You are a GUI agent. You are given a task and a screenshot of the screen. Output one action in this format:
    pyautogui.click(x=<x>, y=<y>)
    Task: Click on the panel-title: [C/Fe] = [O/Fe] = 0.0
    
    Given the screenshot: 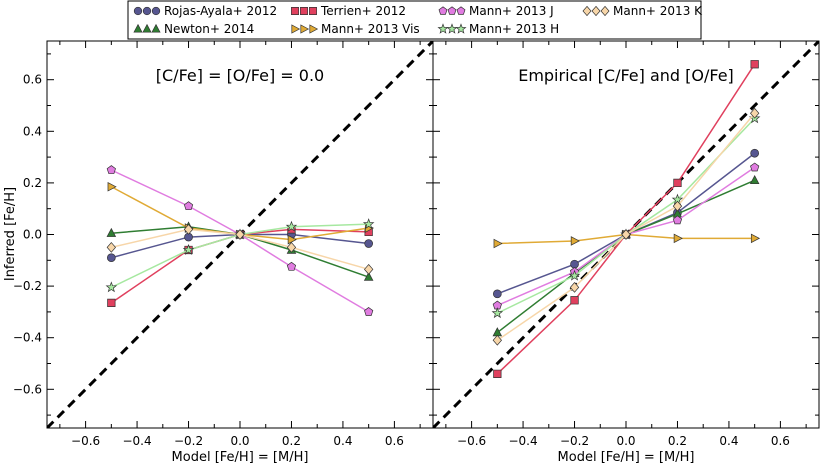 What is the action you would take?
    pyautogui.click(x=240, y=75)
    